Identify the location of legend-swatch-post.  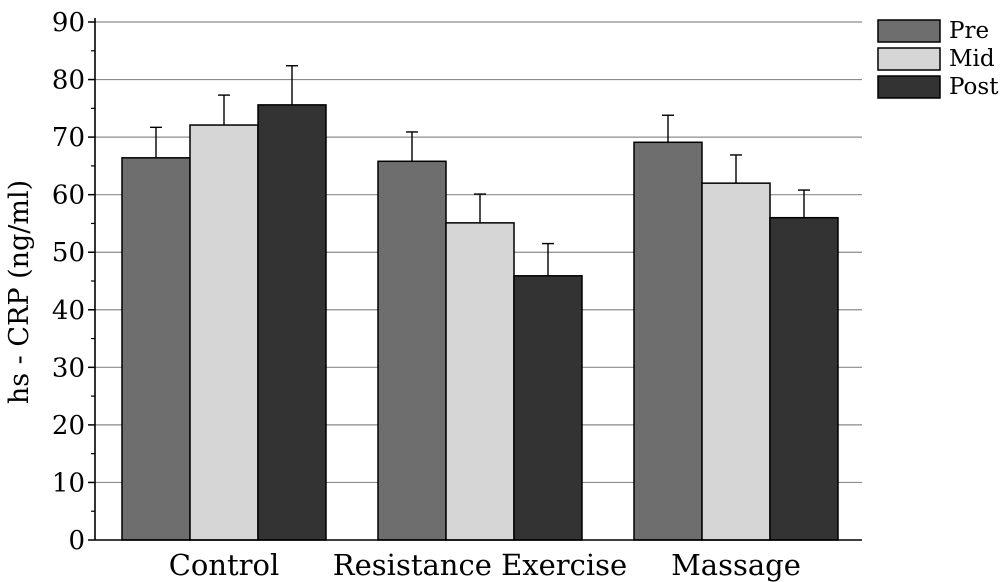
(909, 87).